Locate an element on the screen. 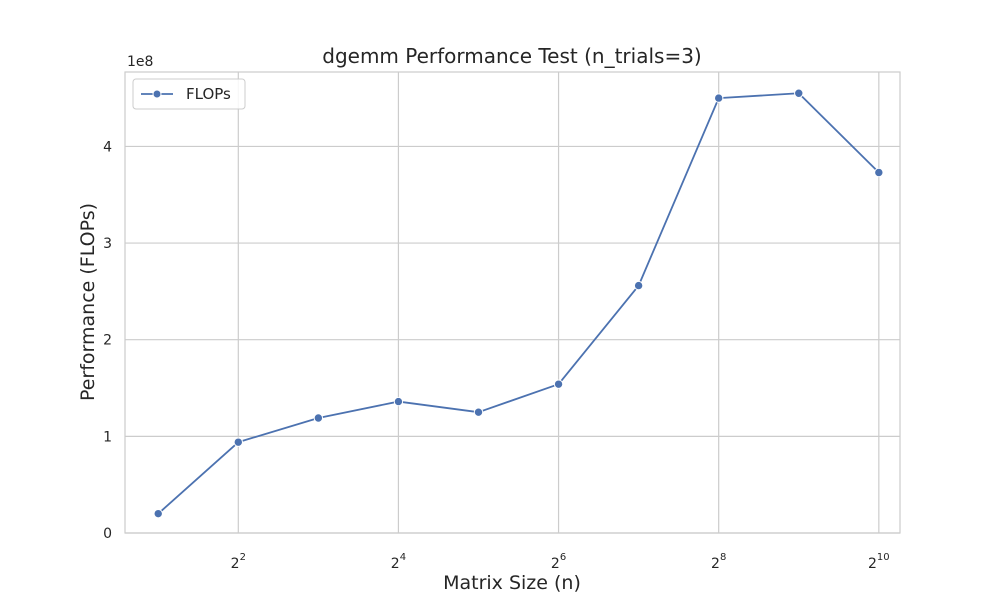 The image size is (1000, 600). y-tick-label: 0 is located at coordinates (107, 534).